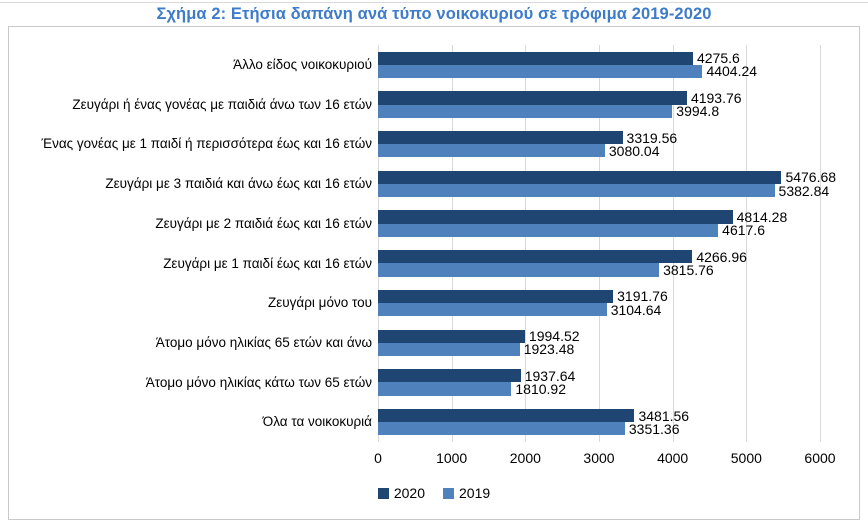 The width and height of the screenshot is (868, 531). I want to click on bar-value-label: 1923.48, so click(549, 349).